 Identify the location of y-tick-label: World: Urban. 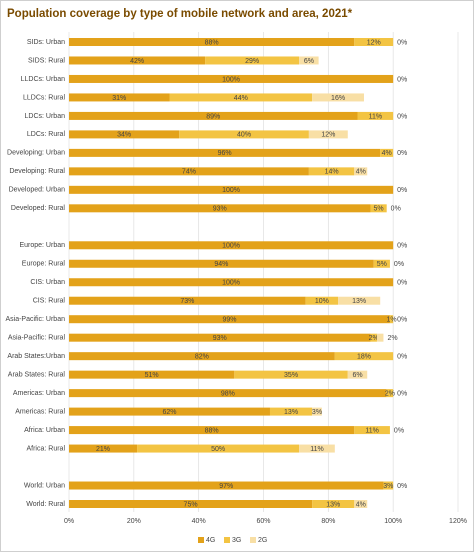
(44, 485).